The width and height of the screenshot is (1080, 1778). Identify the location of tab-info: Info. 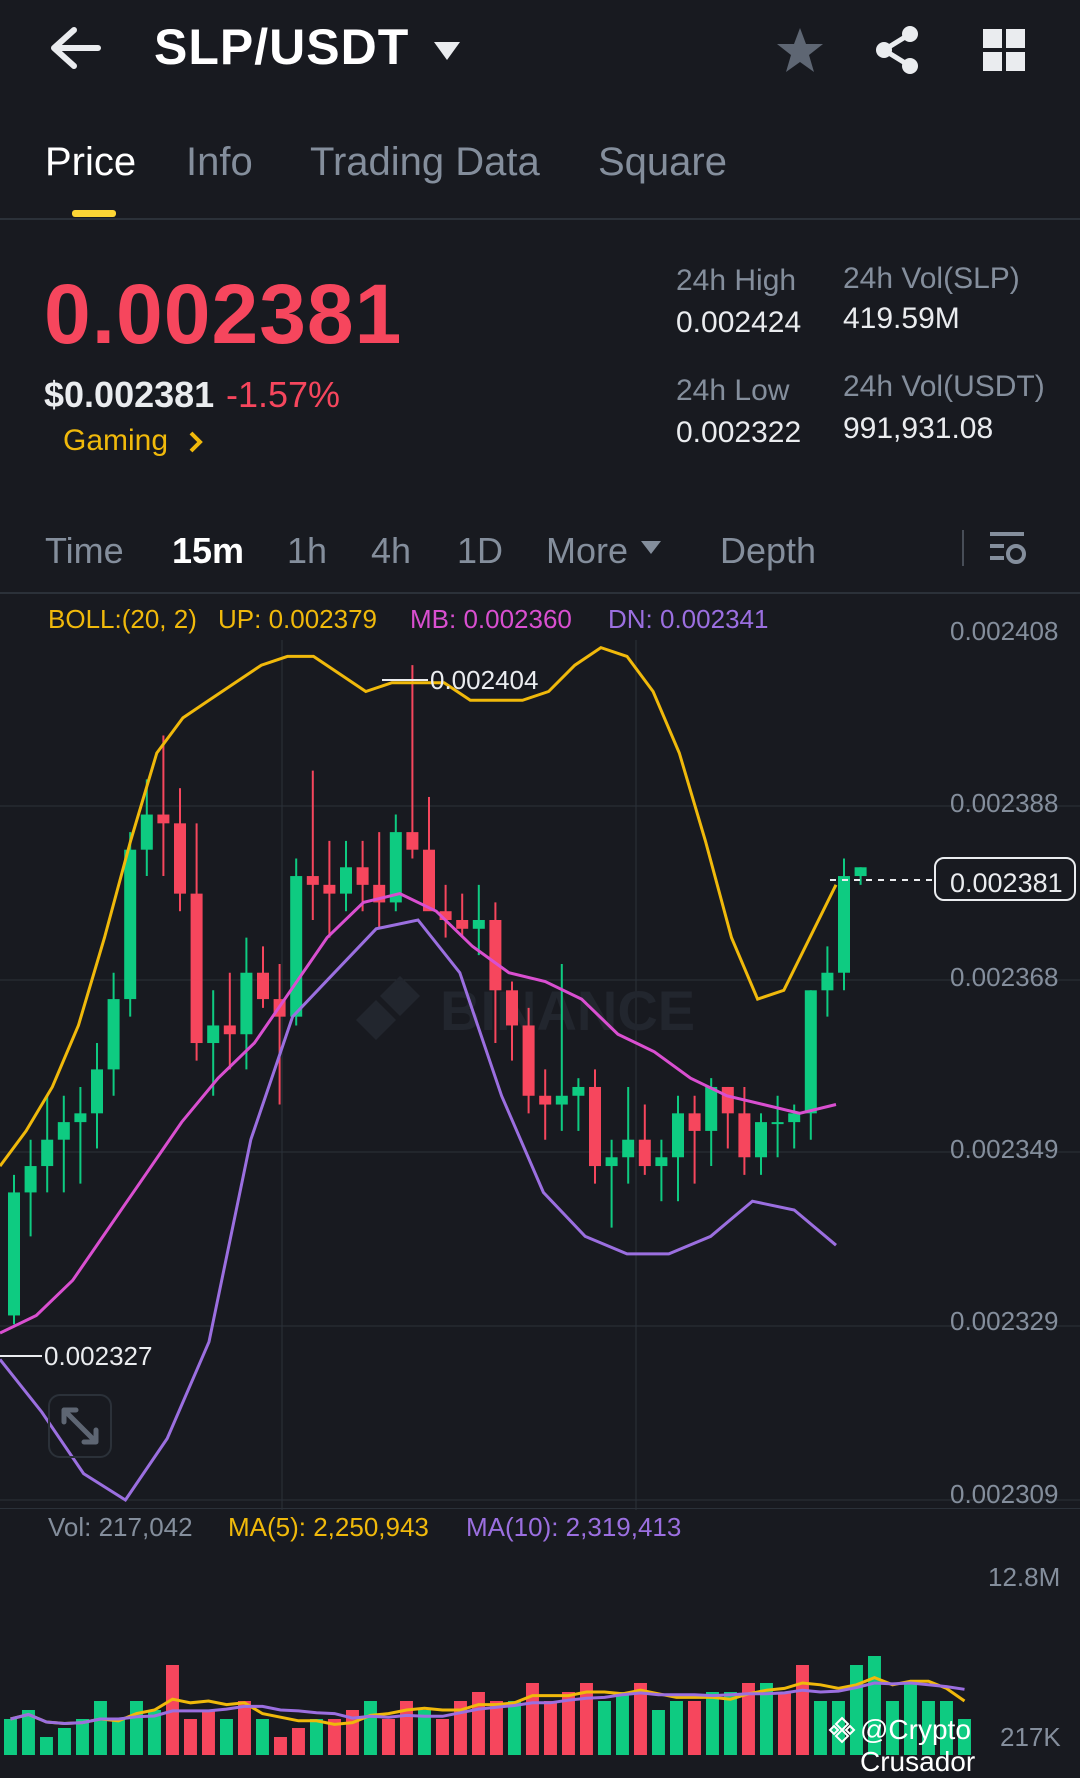
(219, 162).